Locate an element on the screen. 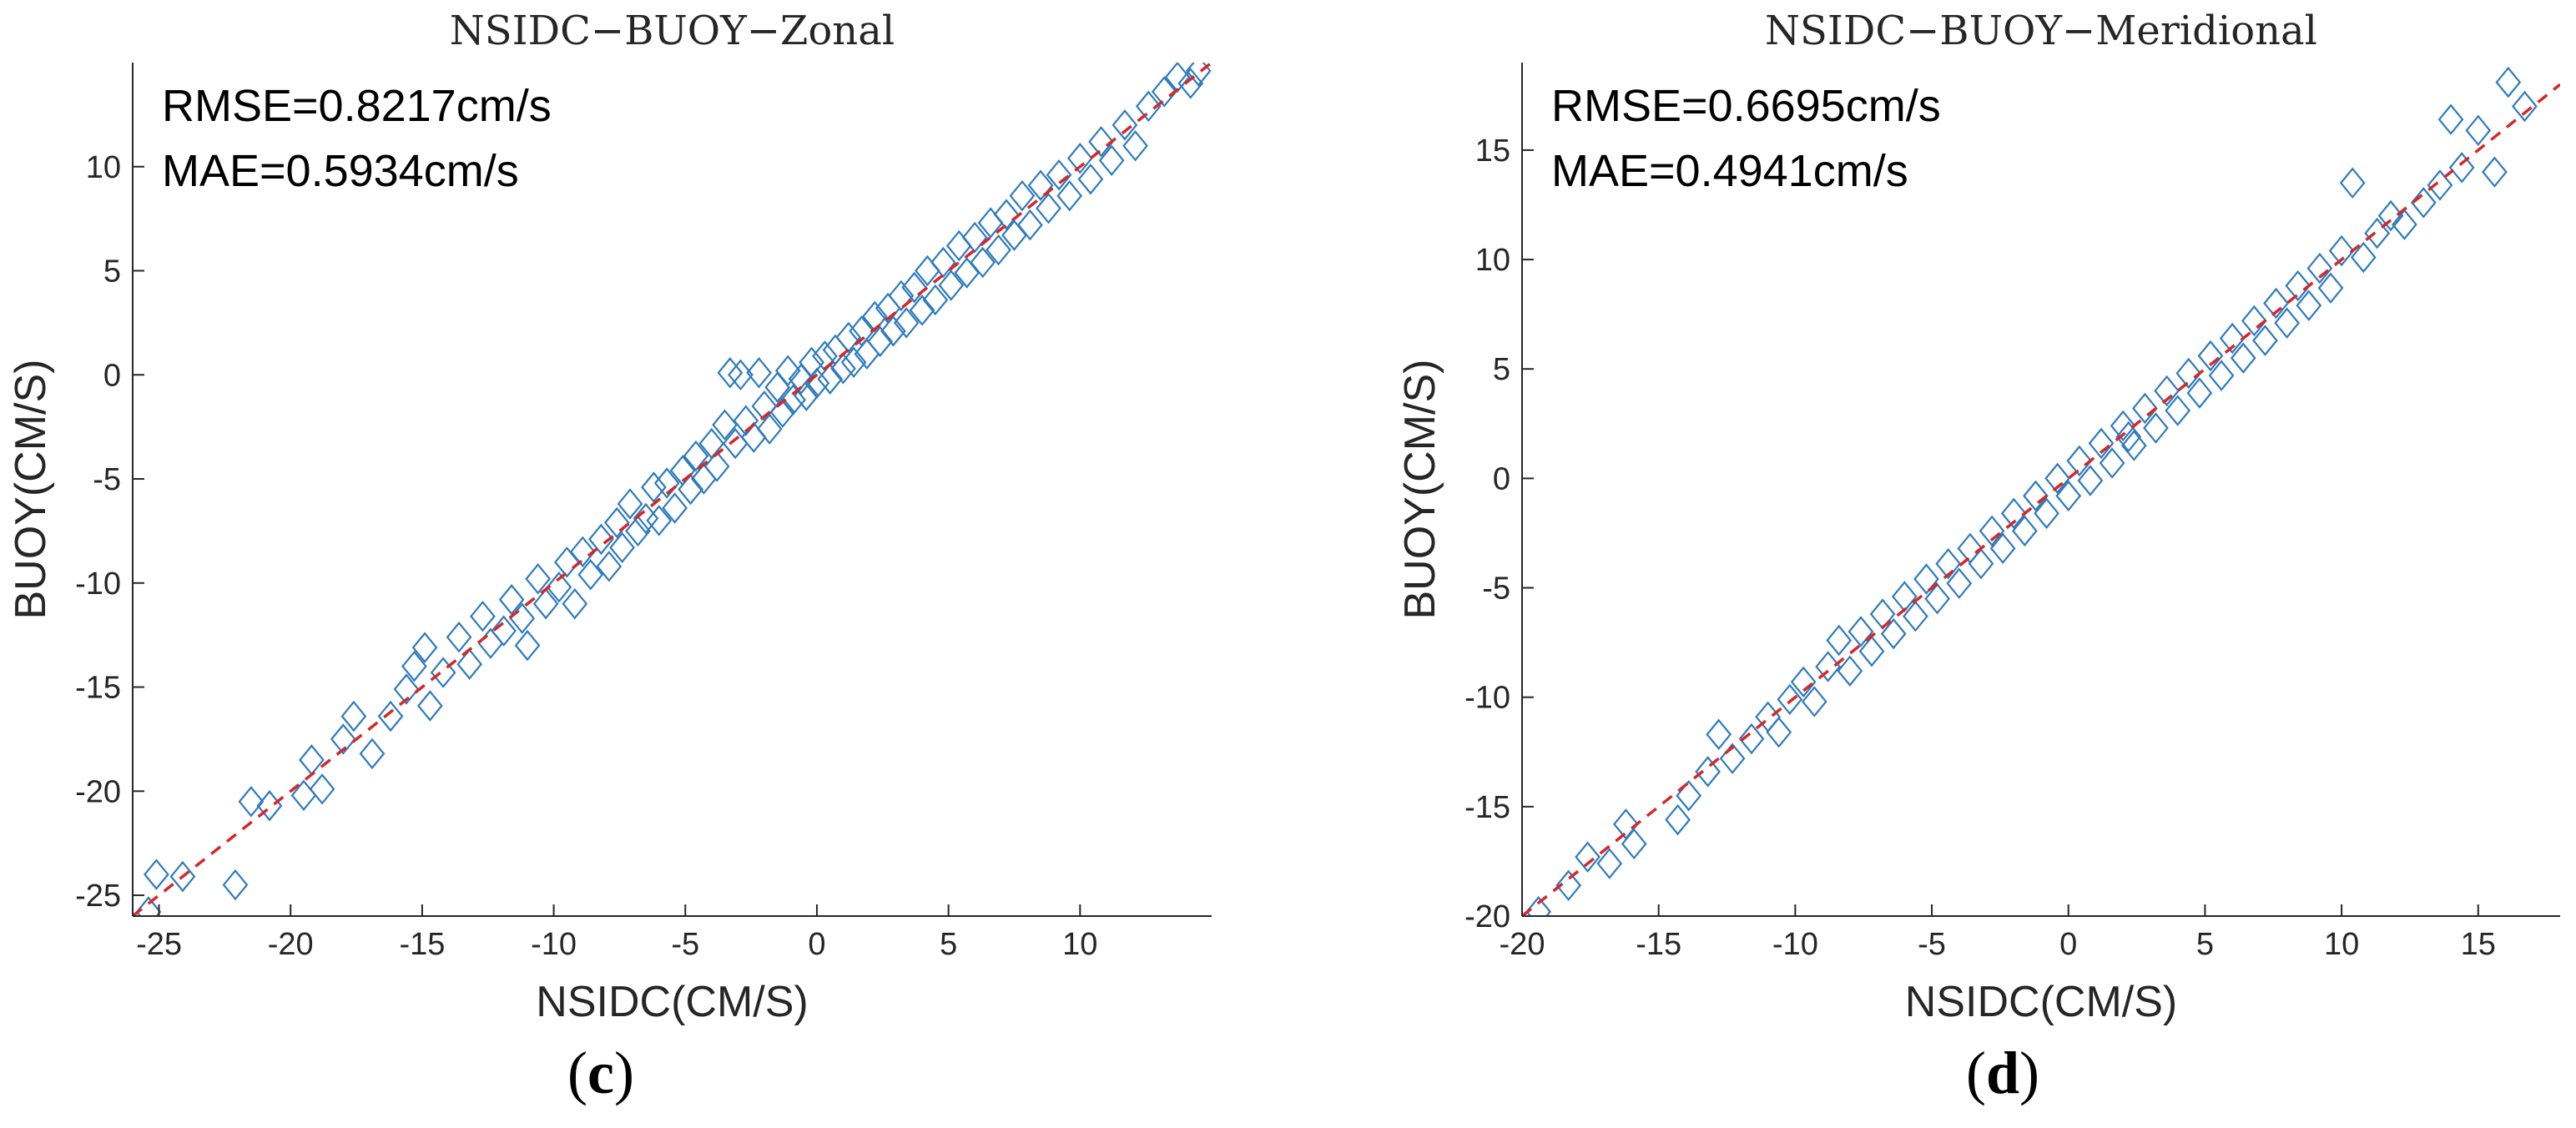 This screenshot has width=2576, height=1128. chart-title: NSIDC−BUOY−Meridional is located at coordinates (2041, 31).